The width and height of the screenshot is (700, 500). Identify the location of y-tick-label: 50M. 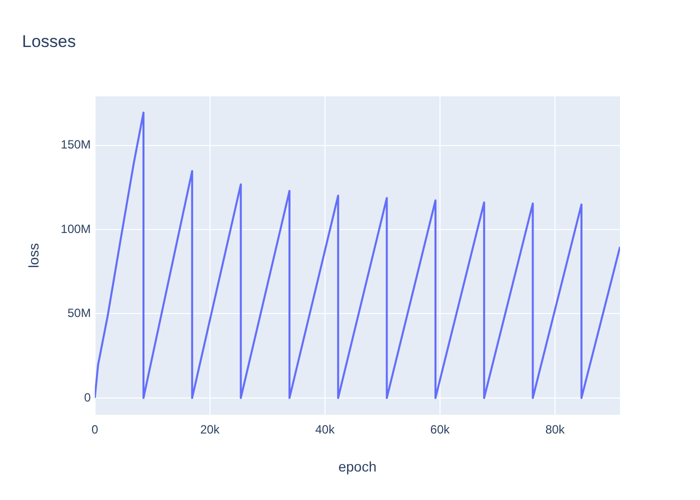
(79, 313).